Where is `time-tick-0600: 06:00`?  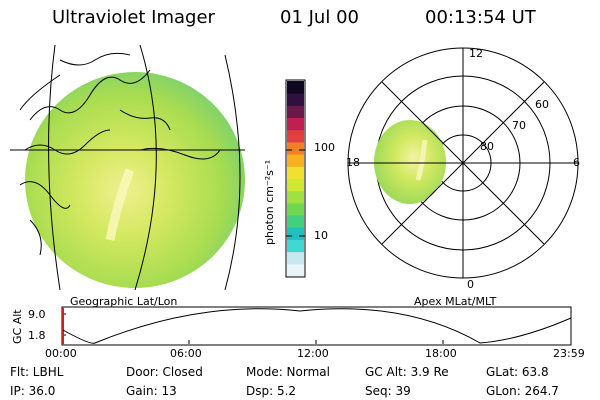 time-tick-0600: 06:00 is located at coordinates (186, 353).